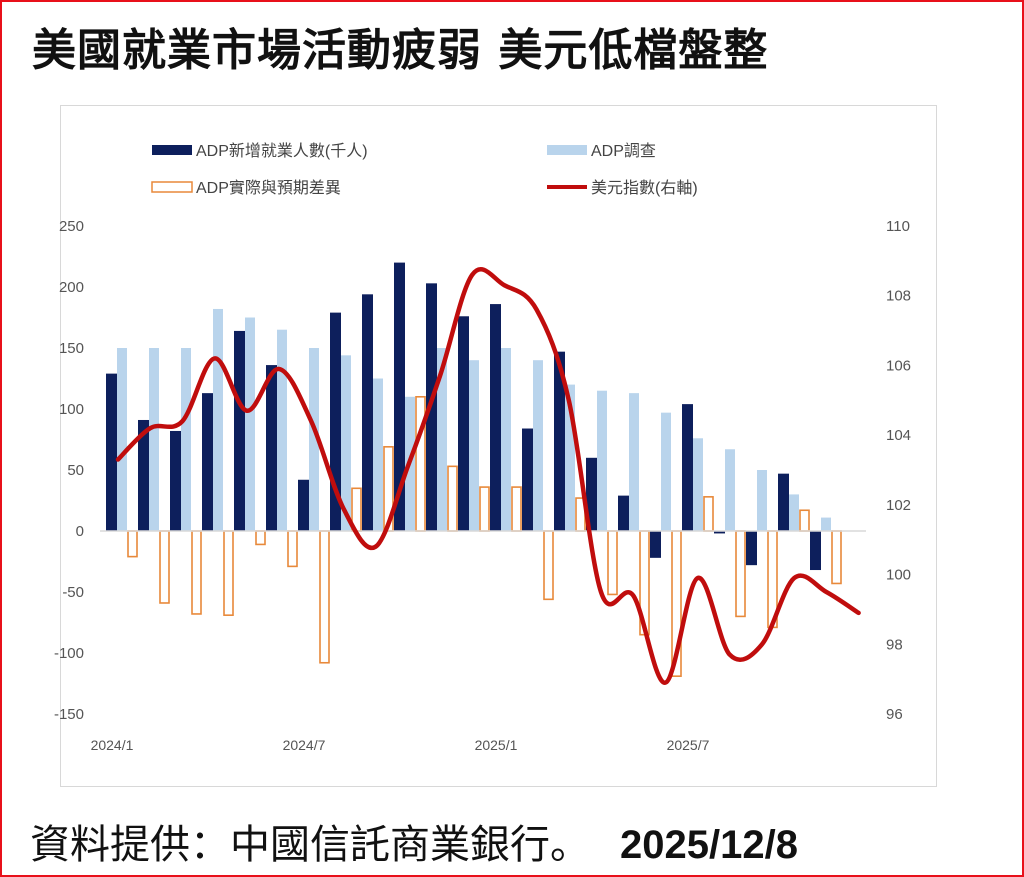 This screenshot has height=877, width=1024. Describe the element at coordinates (268, 187) in the screenshot. I see `legend-label: ADP實際與預期差異` at that location.